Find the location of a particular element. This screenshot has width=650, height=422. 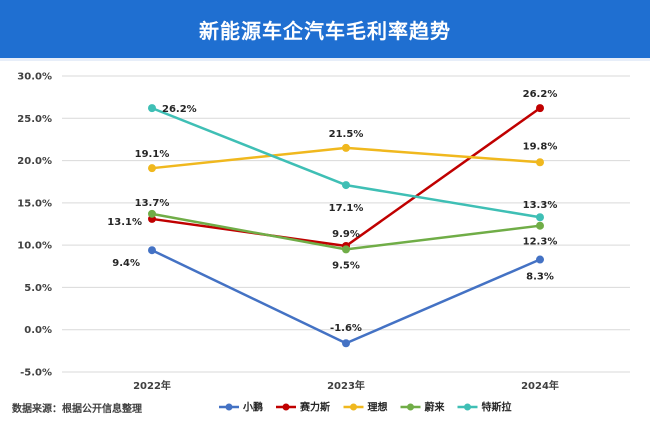

x-tick-label: 2022年 is located at coordinates (152, 385).